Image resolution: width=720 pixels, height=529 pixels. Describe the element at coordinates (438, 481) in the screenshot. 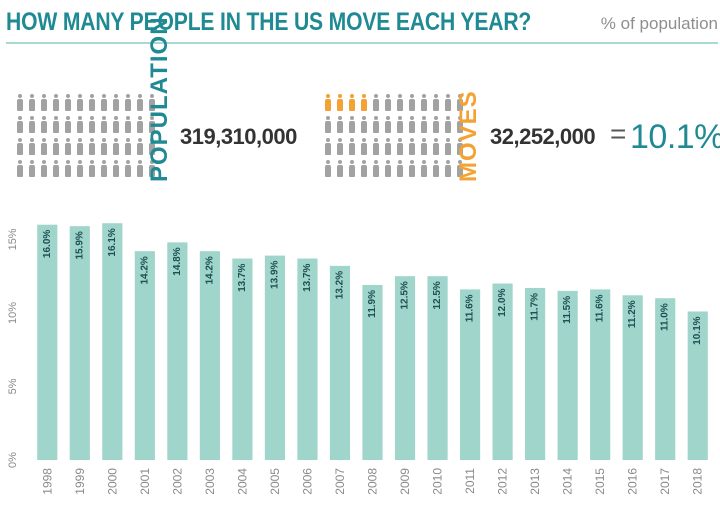

I see `x-tick-label: 2010` at that location.